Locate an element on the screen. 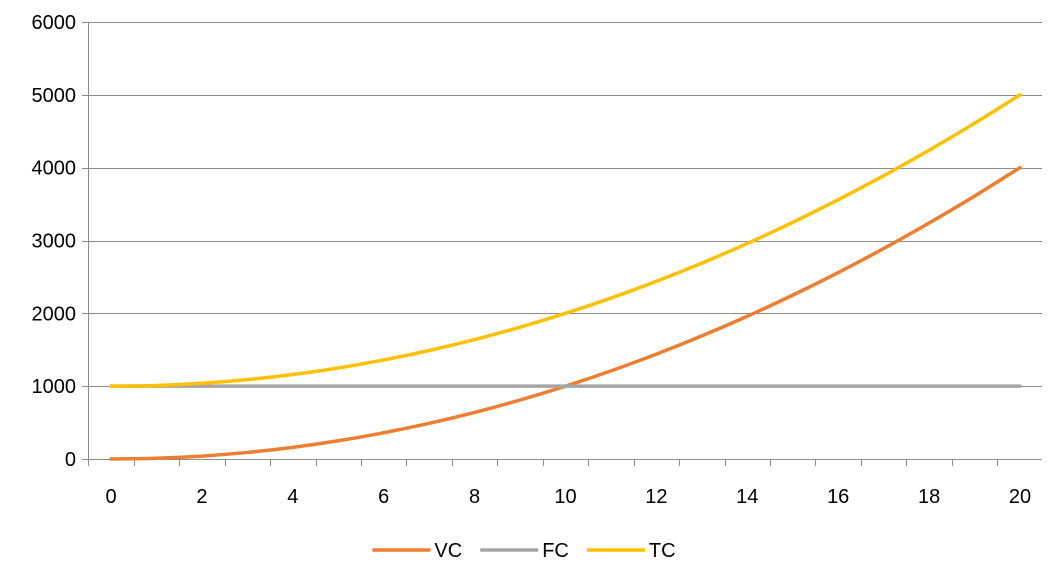 The width and height of the screenshot is (1048, 579). legend-label-fc: FC is located at coordinates (555, 551).